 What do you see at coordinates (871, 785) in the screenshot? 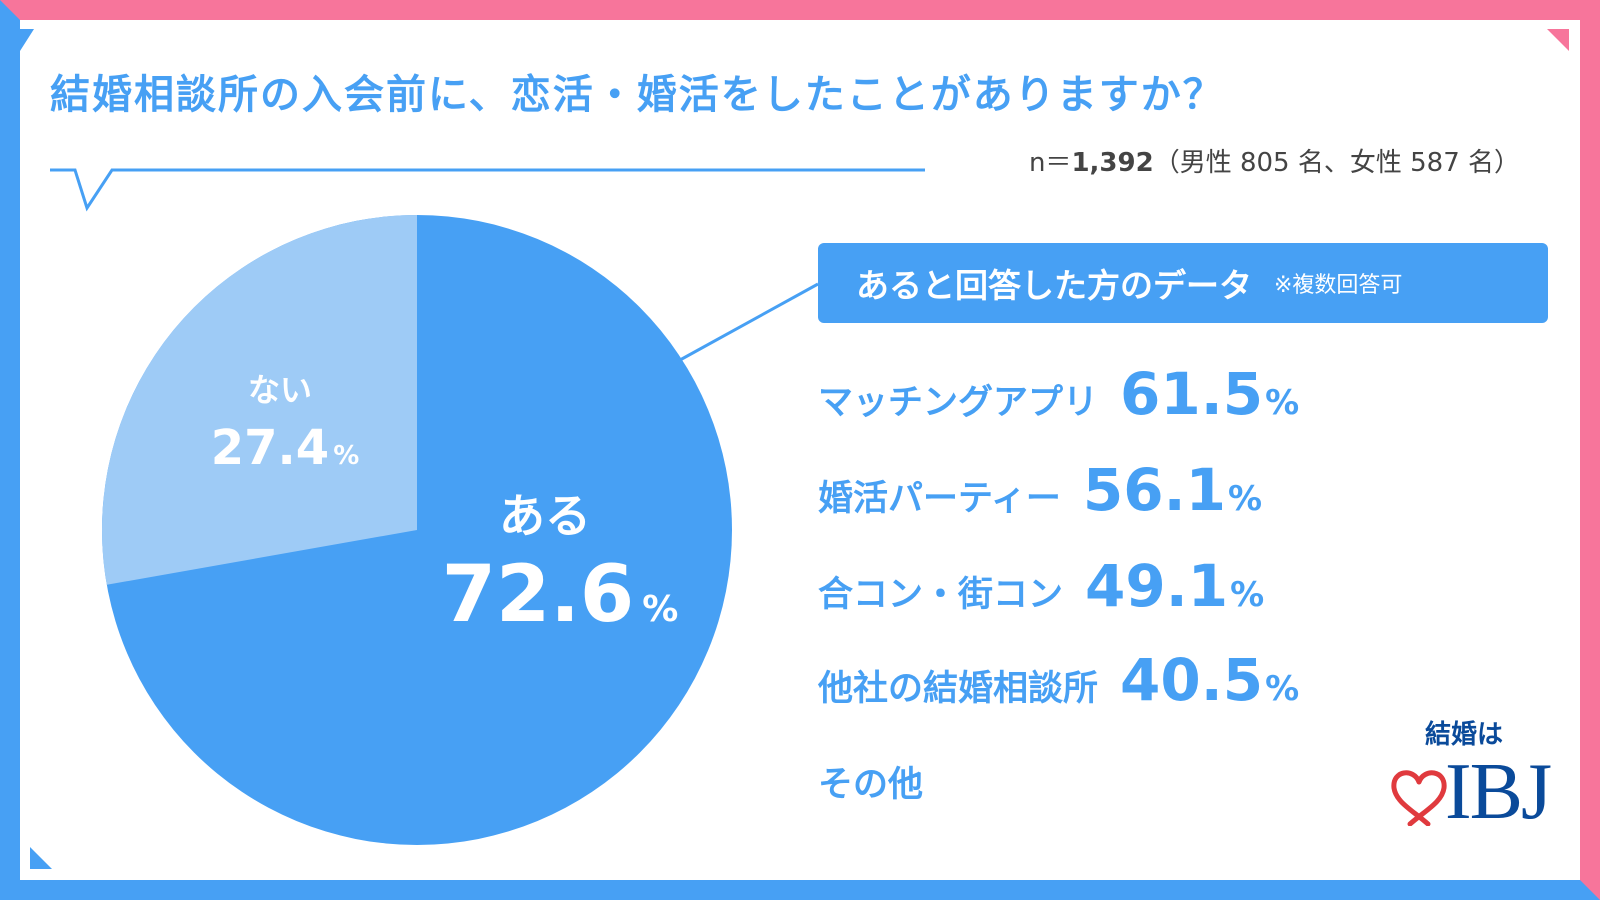
I see `breakdown-item: その他` at bounding box center [871, 785].